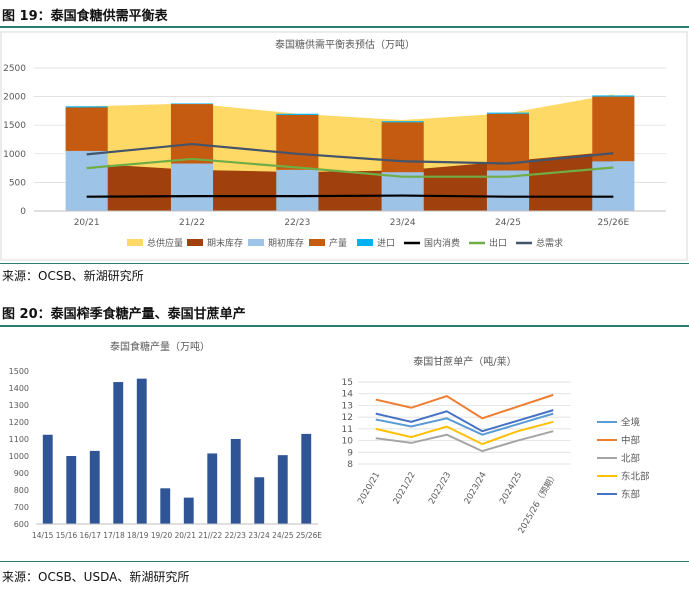 This screenshot has width=689, height=595. Describe the element at coordinates (141, 451) in the screenshot. I see `production-bar-18/19` at that location.